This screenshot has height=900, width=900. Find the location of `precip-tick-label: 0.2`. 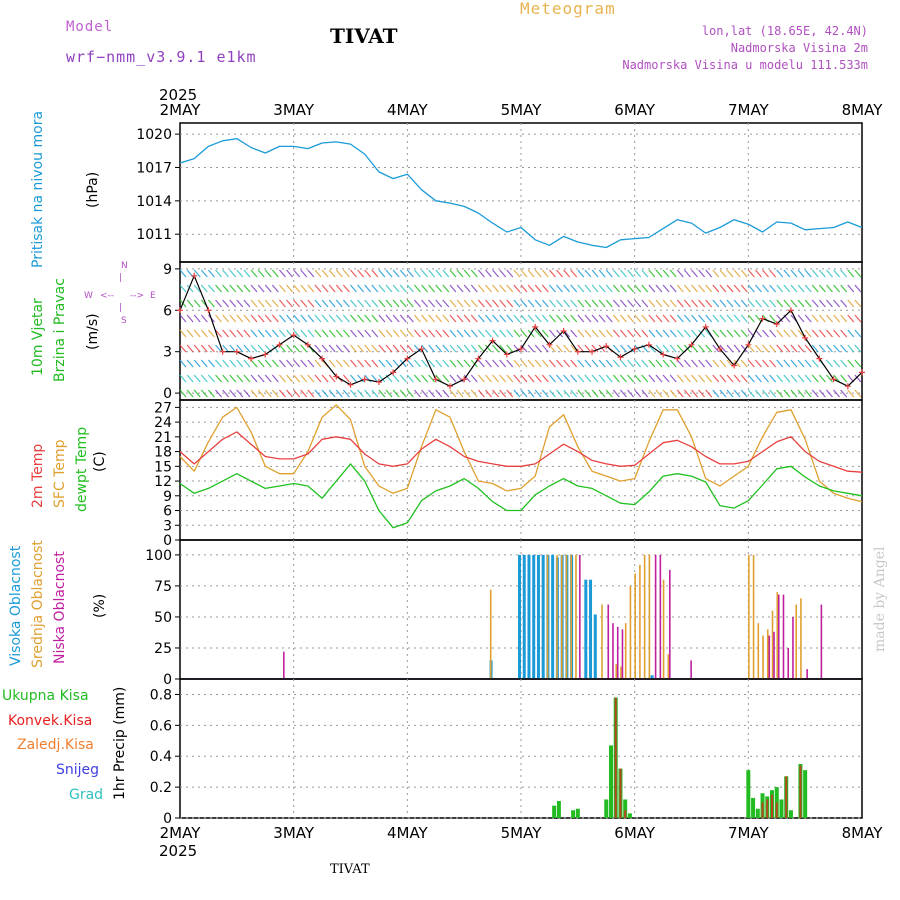

precip-tick-label: 0.2 is located at coordinates (161, 788).